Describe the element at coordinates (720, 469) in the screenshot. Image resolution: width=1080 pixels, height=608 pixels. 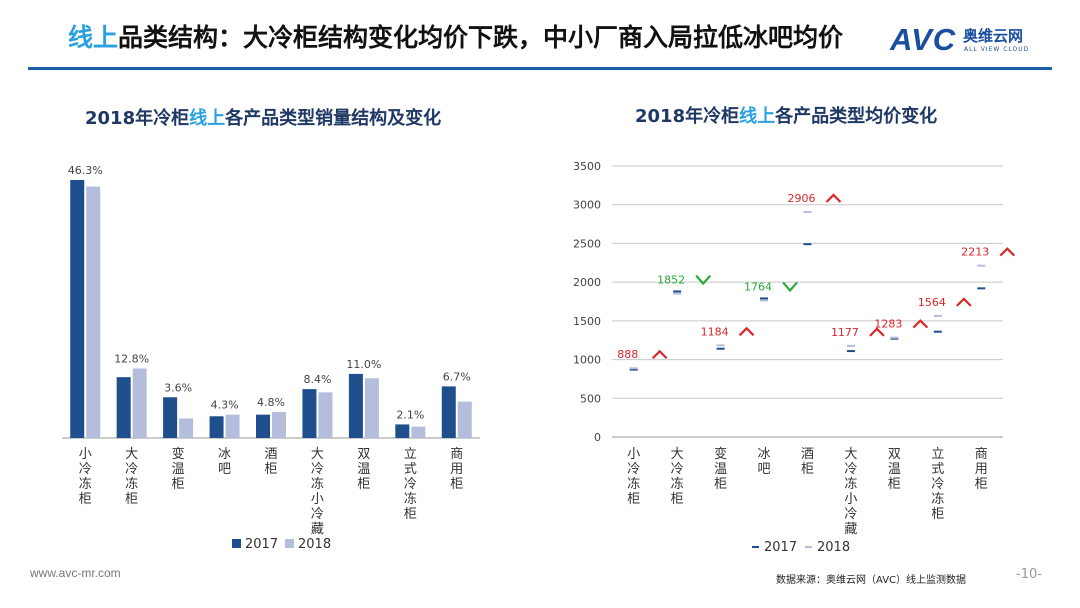
I see `price-category-label: 温` at that location.